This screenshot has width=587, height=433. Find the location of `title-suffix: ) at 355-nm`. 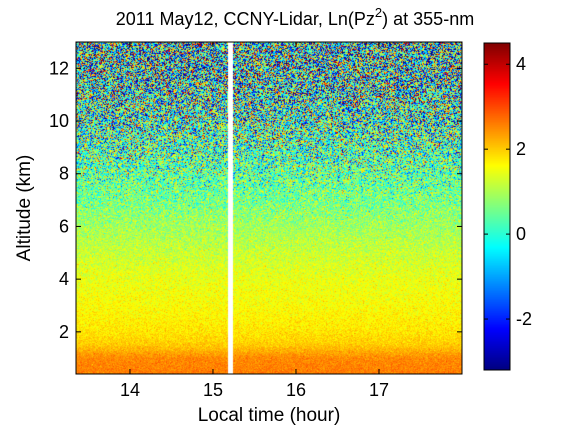

title-suffix: ) at 355-nm is located at coordinates (428, 19).